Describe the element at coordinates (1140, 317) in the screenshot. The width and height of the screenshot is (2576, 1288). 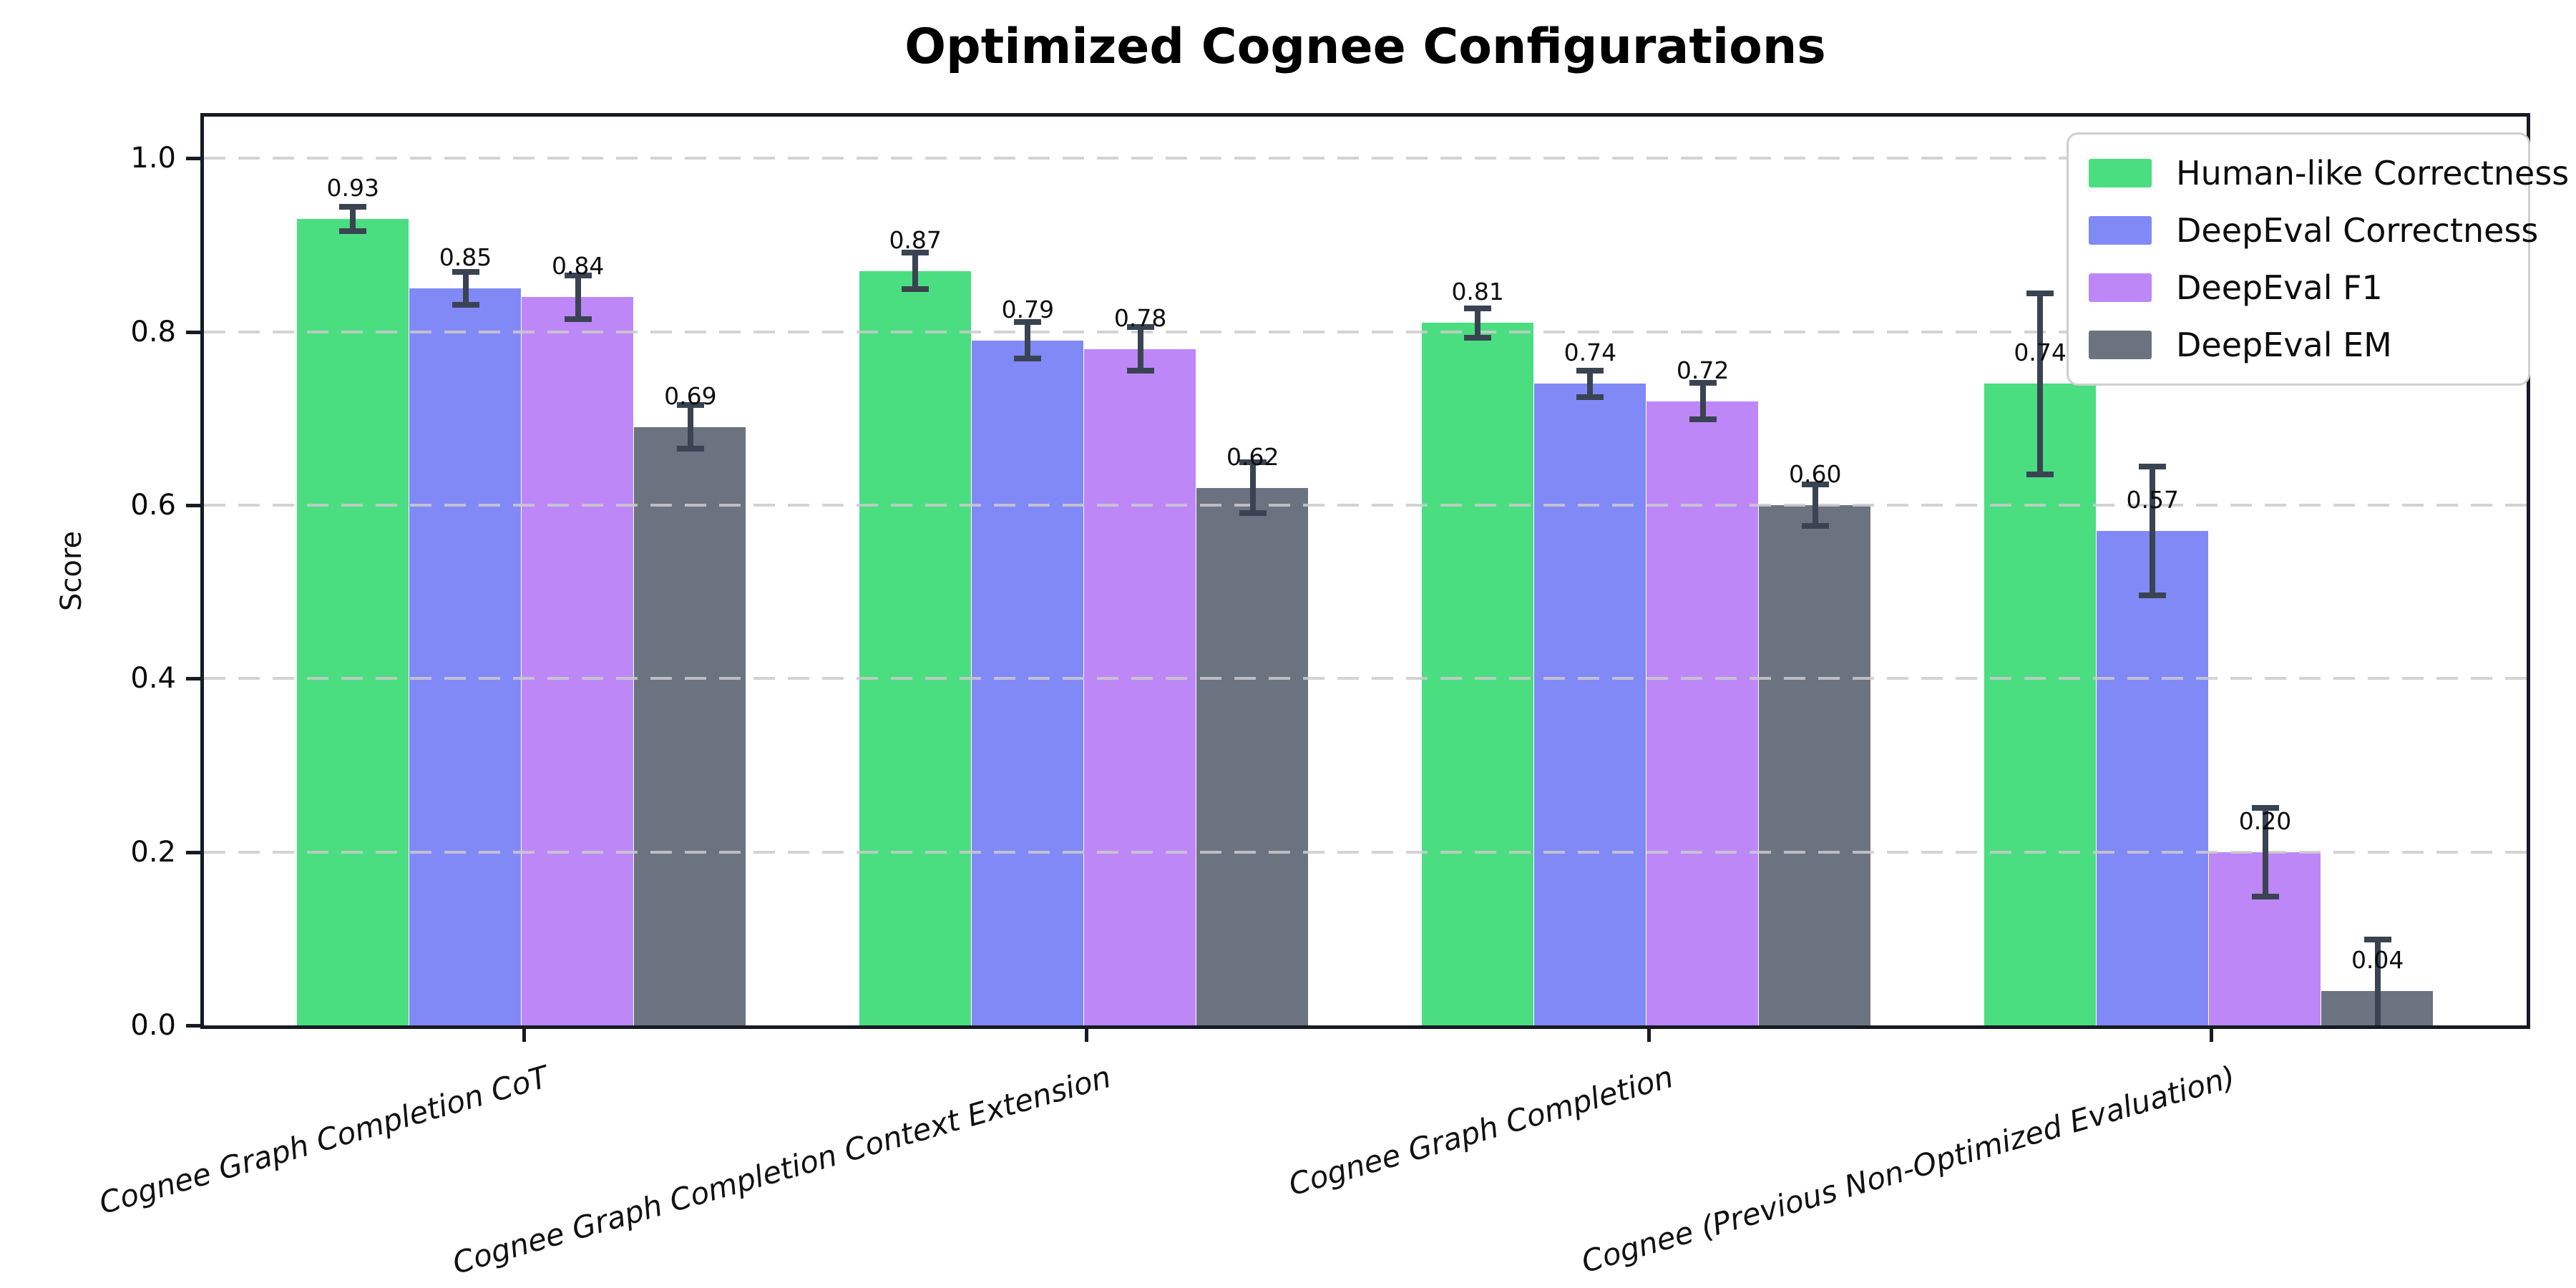
I see `bar-value-label: 0.78` at that location.